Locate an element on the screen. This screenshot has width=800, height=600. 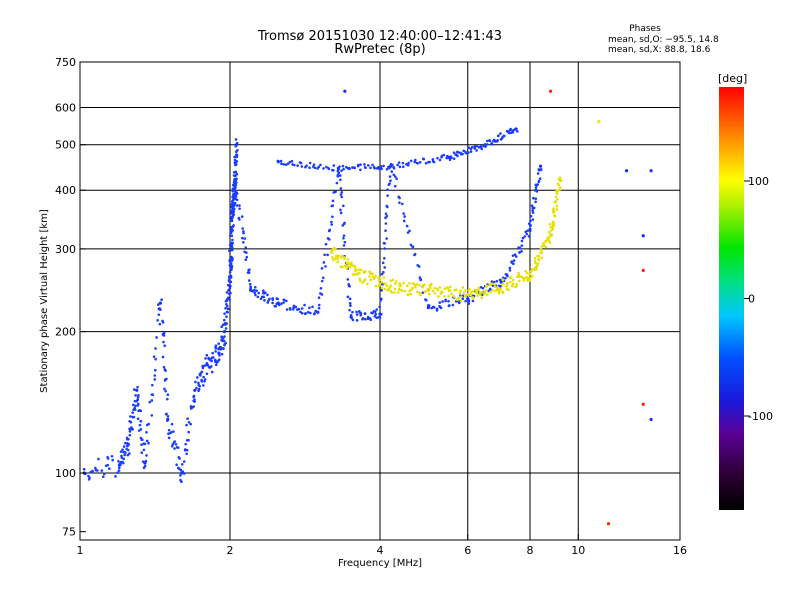
x-tick-label: 10 is located at coordinates (578, 550).